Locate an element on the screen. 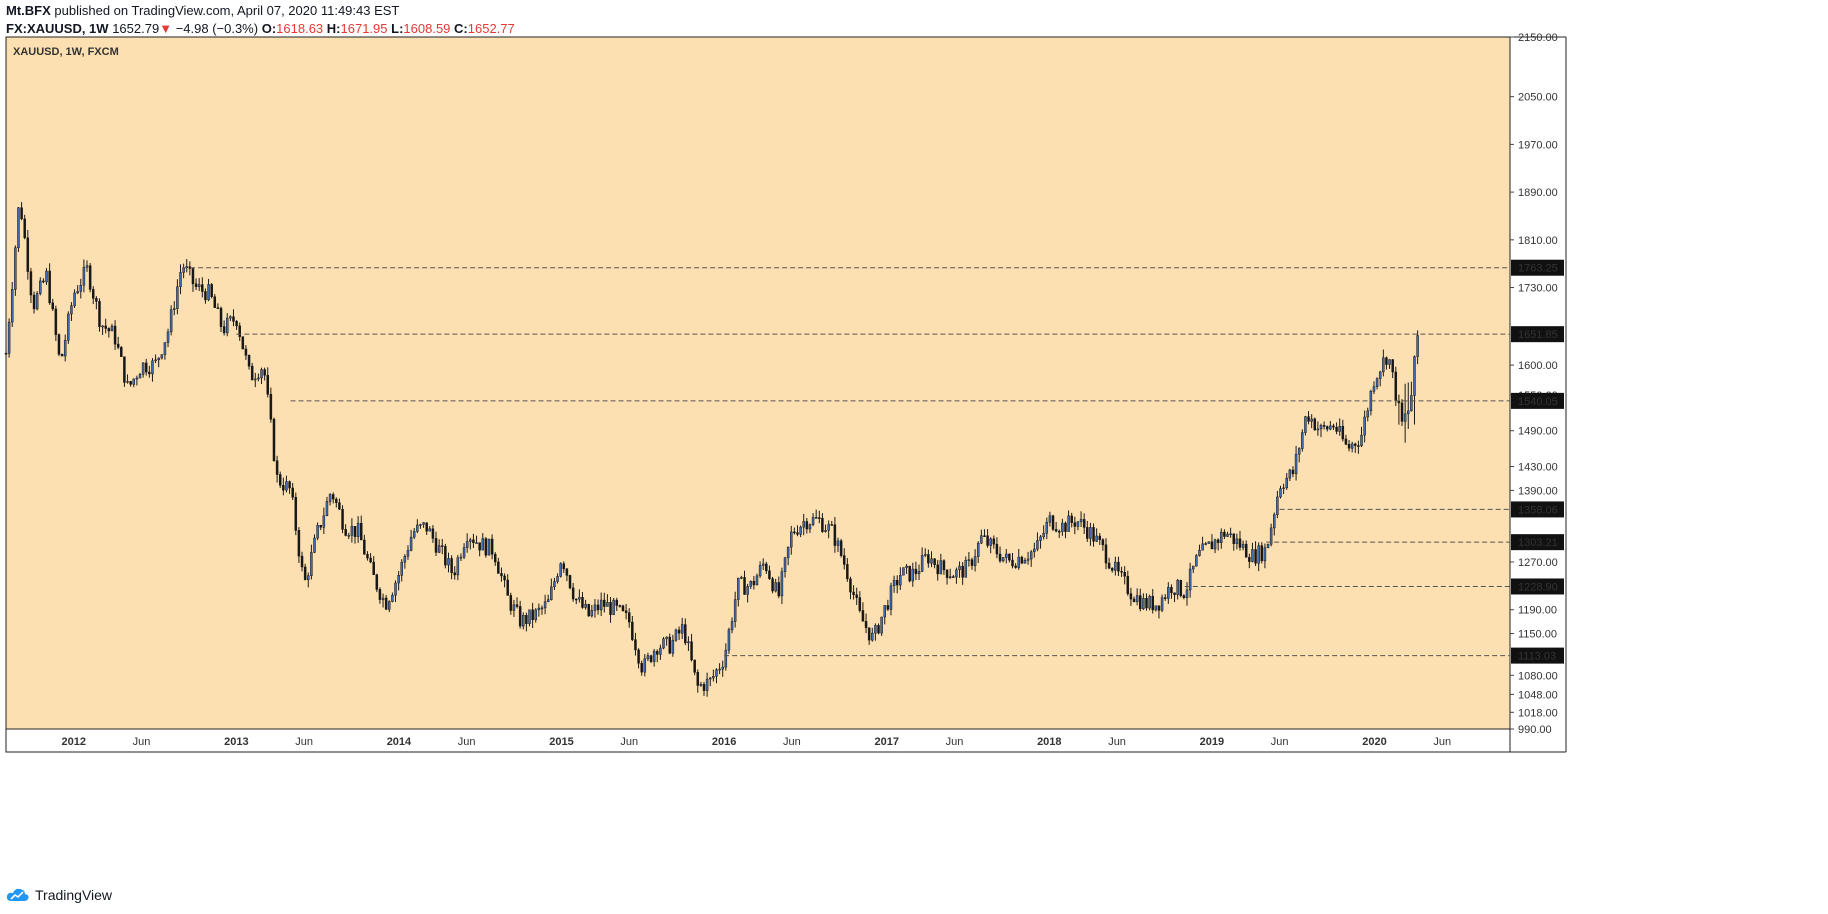 The height and width of the screenshot is (914, 1828). y-tick-label: 1270.00 is located at coordinates (1538, 563).